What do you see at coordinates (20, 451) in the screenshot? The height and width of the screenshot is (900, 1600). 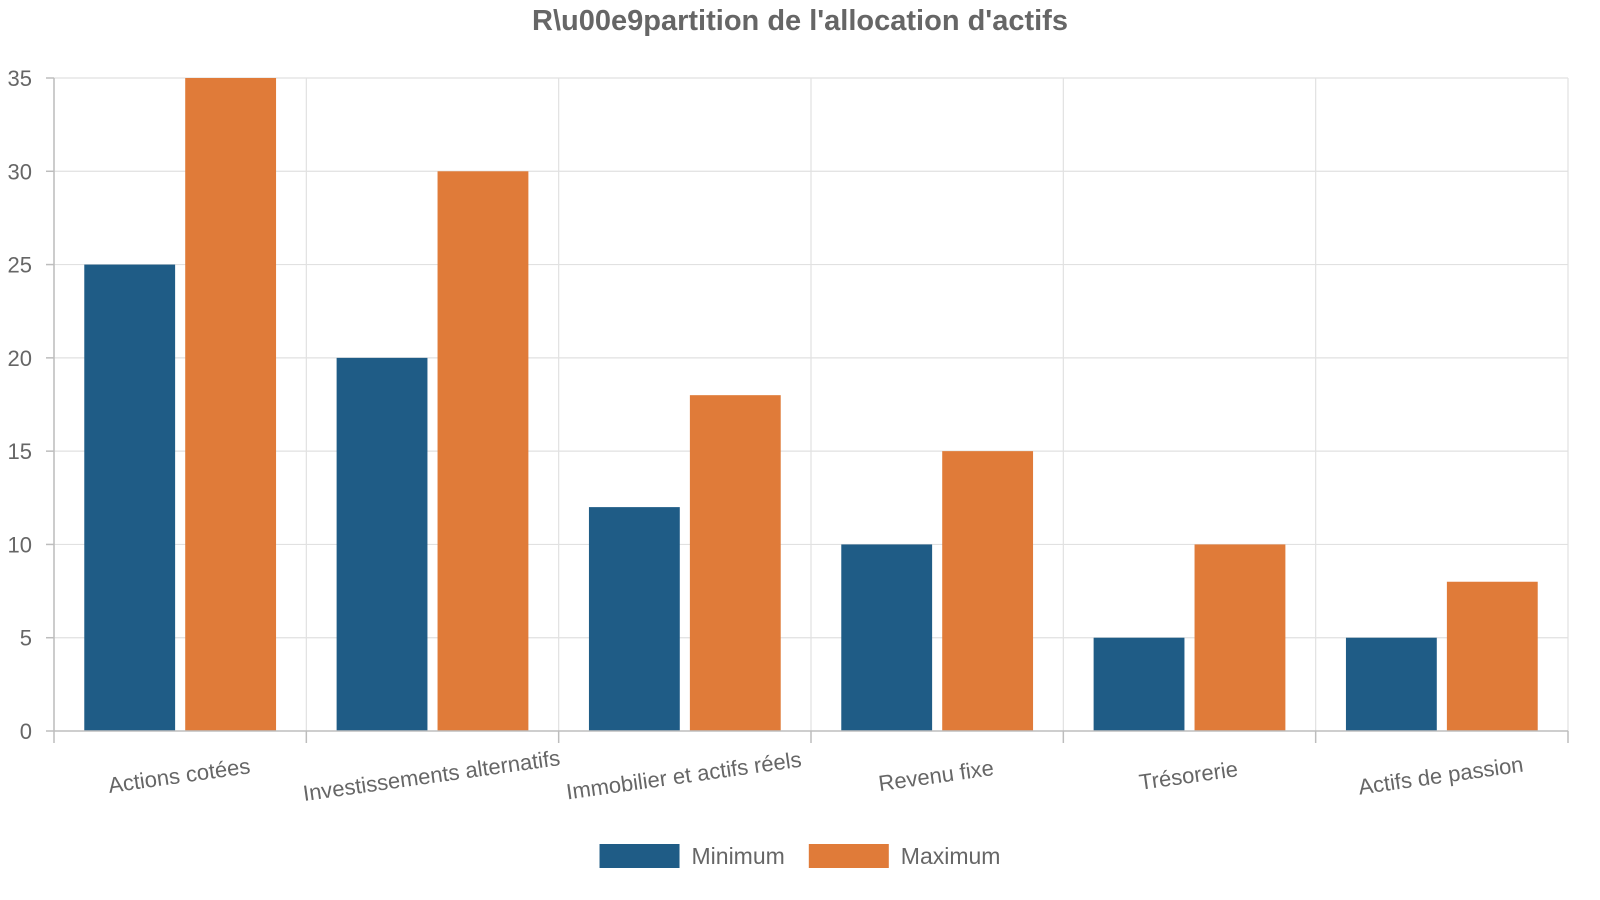 I see `y-tick-label: 15` at bounding box center [20, 451].